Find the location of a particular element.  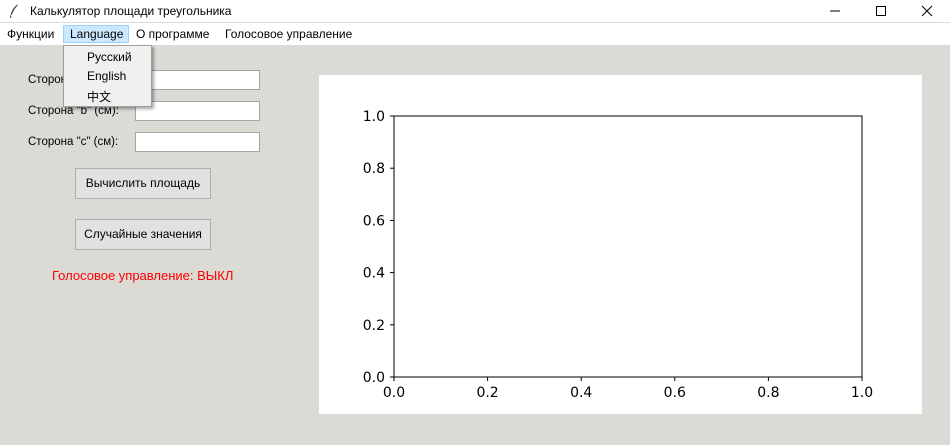

minimize-icon is located at coordinates (835, 11).